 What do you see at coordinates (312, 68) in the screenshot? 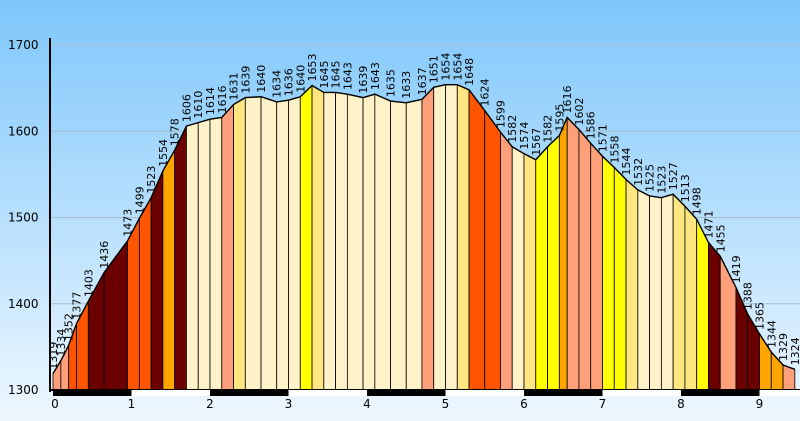
I see `data-label: 1653` at bounding box center [312, 68].